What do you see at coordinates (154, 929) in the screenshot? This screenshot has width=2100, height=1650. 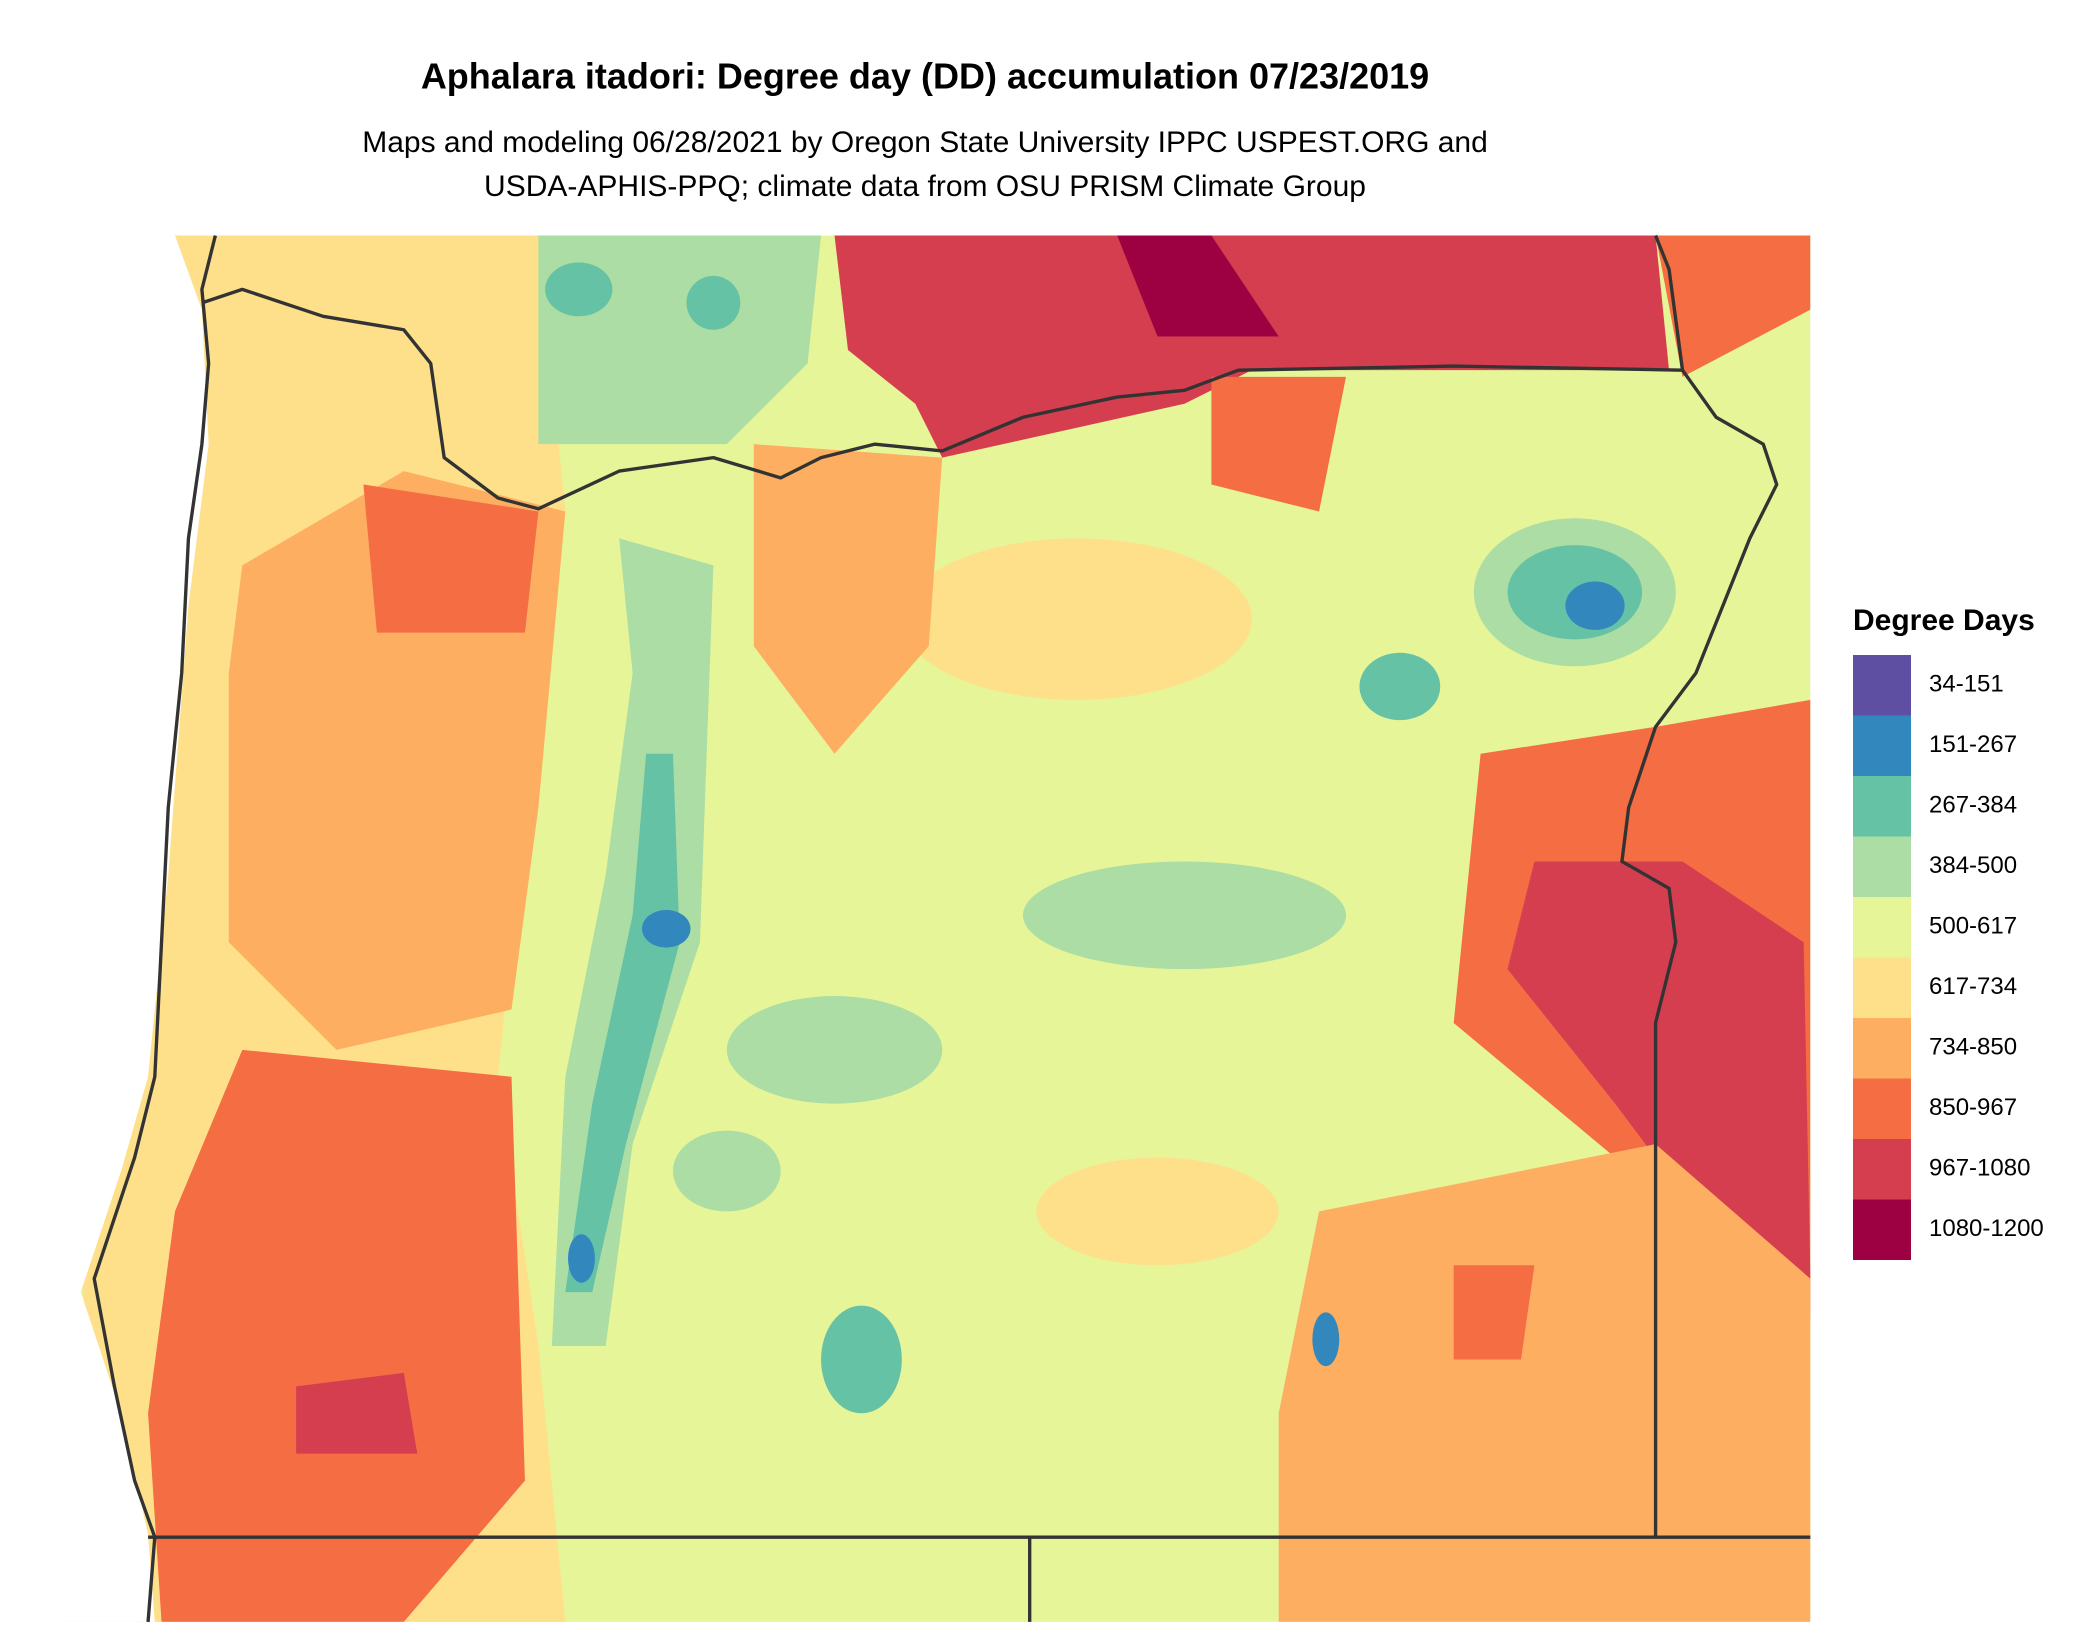 I see `coastline` at bounding box center [154, 929].